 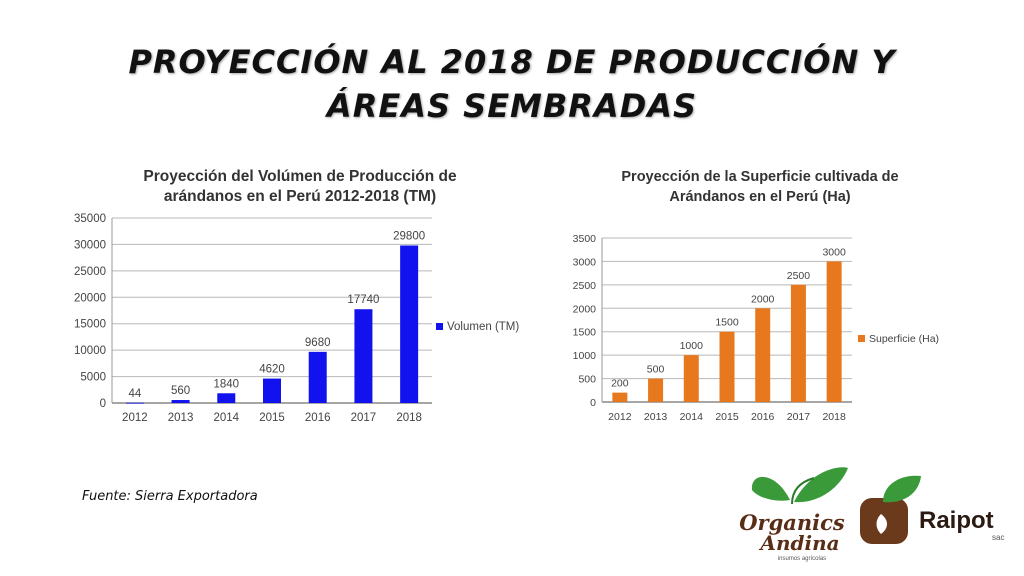 I want to click on data-label: 3000, so click(x=834, y=252).